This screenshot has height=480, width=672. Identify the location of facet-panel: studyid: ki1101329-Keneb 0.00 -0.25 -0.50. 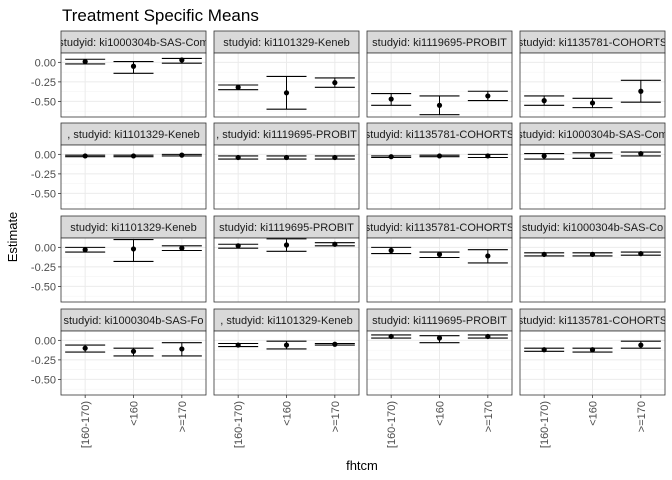
(119, 259).